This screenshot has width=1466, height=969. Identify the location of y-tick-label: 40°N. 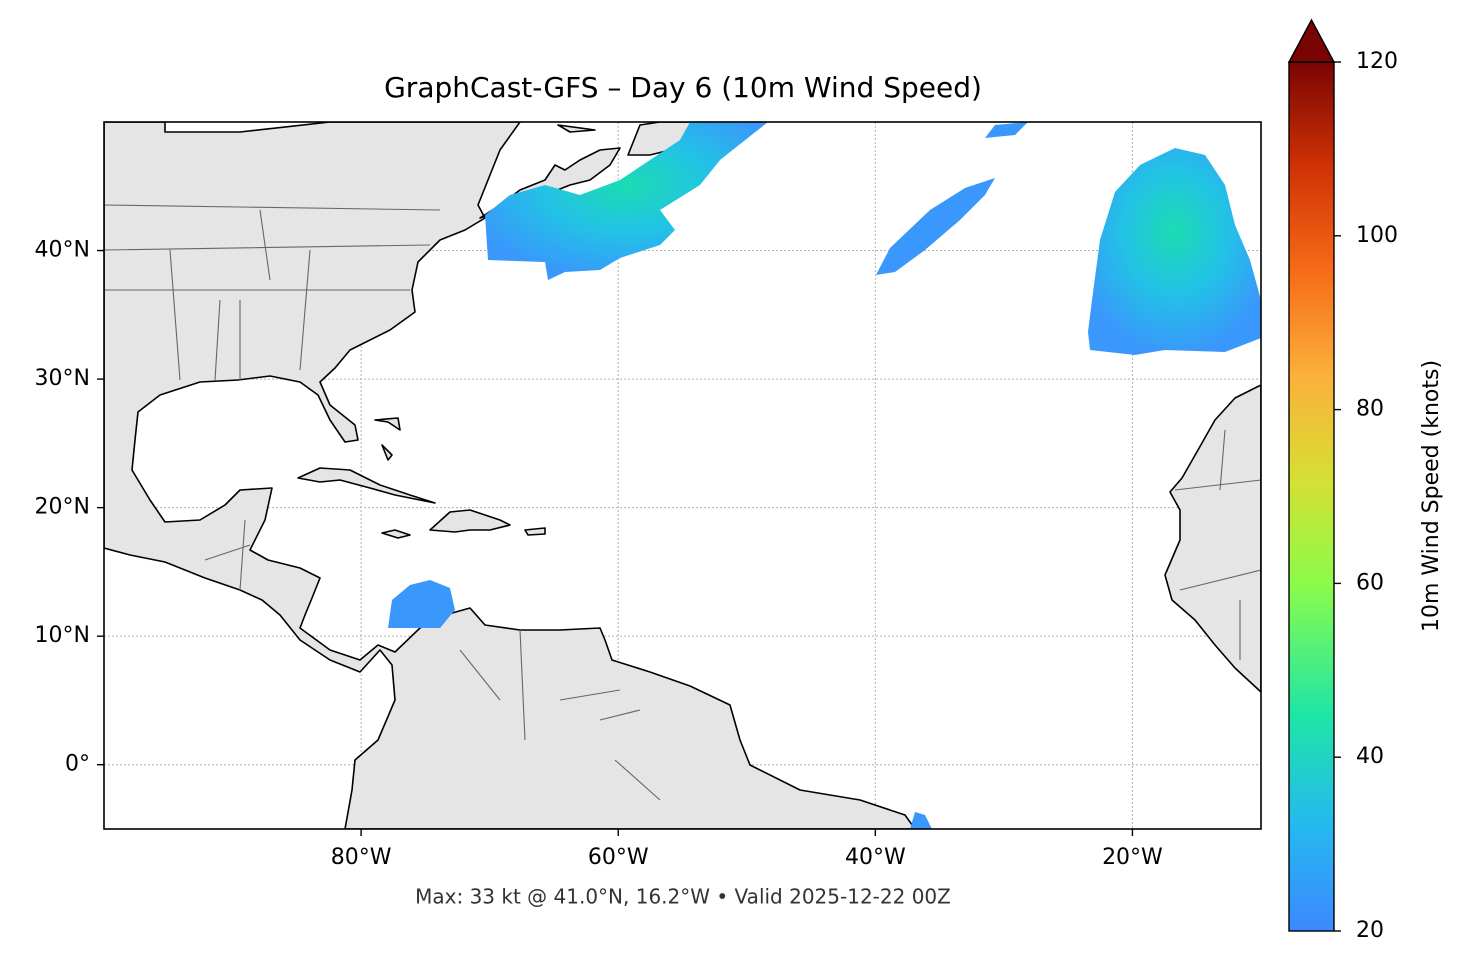
(62, 250).